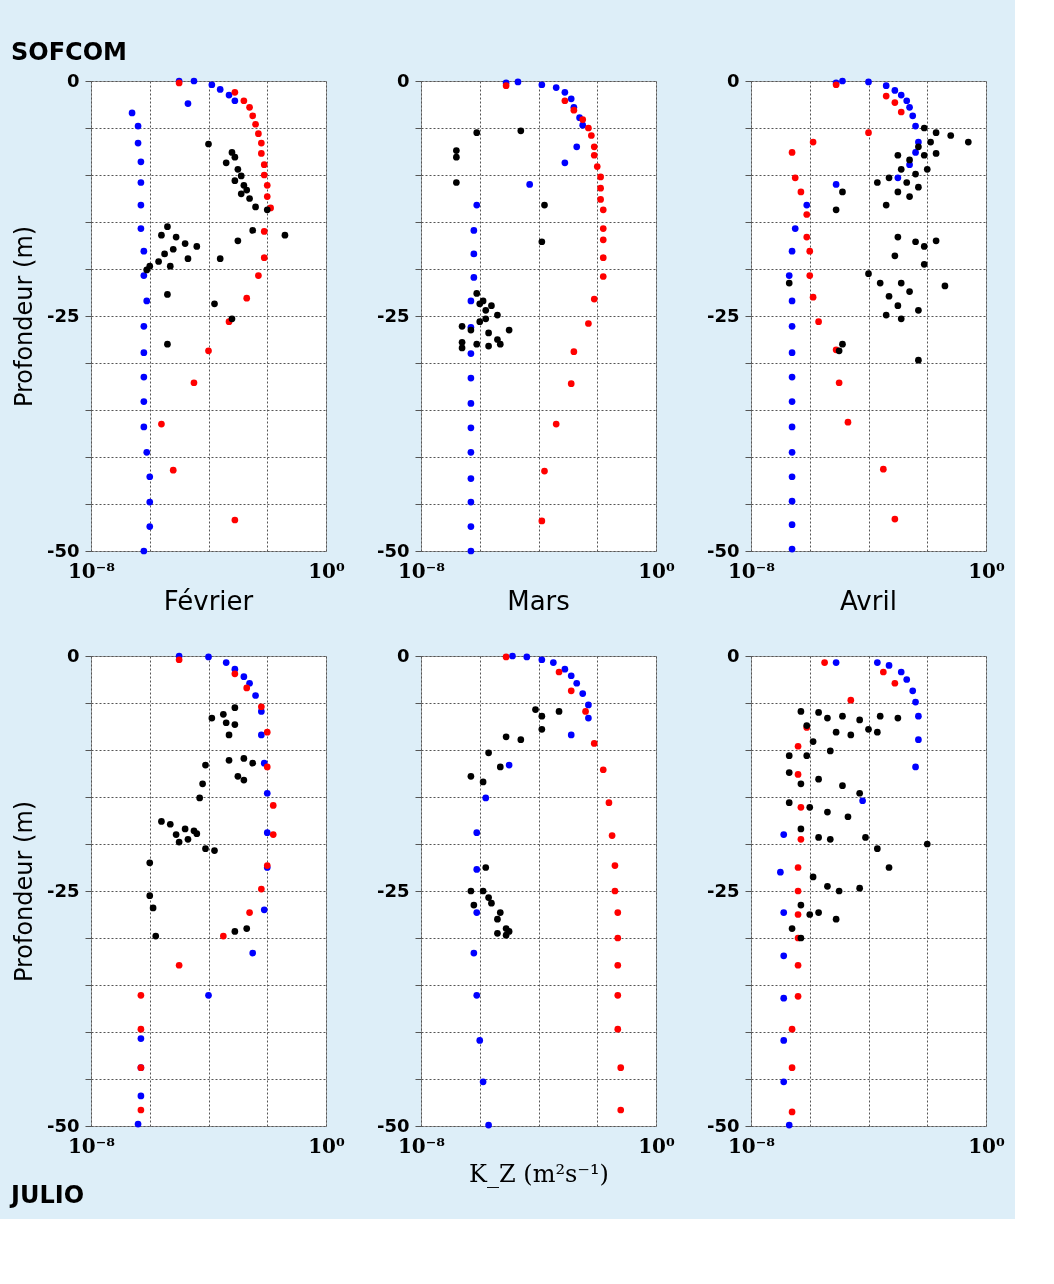  I want to click on text: SOFCOM, so click(69, 52).